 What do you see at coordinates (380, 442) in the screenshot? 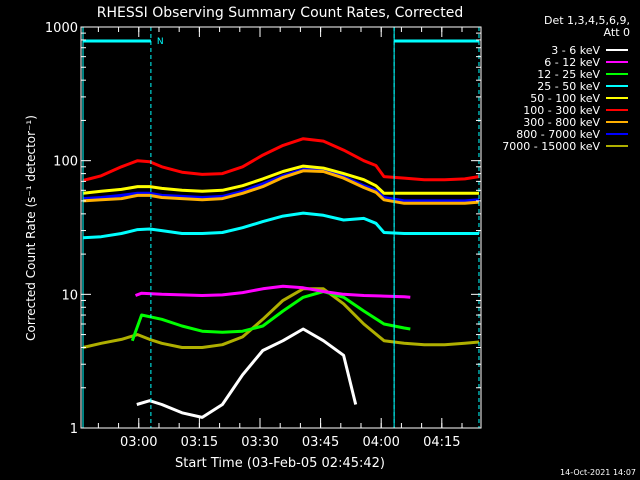
I see `x-tick-label: 04:00` at bounding box center [380, 442].